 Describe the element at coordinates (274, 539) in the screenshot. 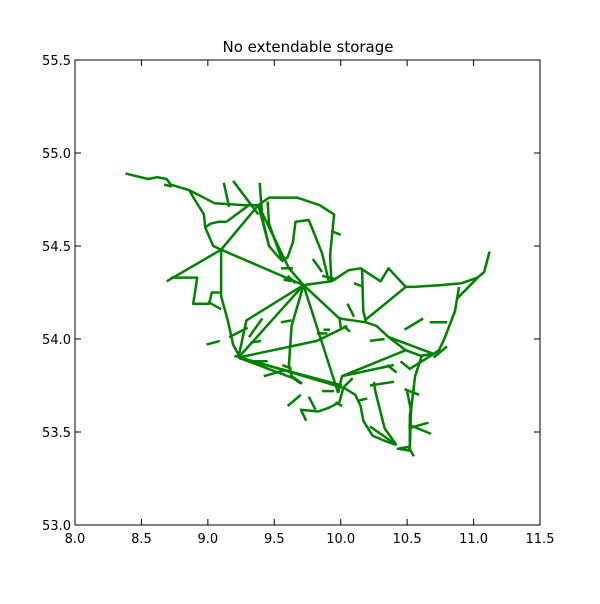

I see `x-tick-label: 9.5` at that location.